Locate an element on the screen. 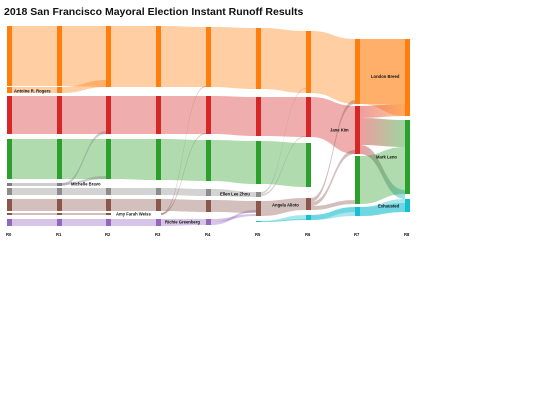 The height and width of the screenshot is (405, 540). label-rogers: Antoine R. Rogers is located at coordinates (32, 91).